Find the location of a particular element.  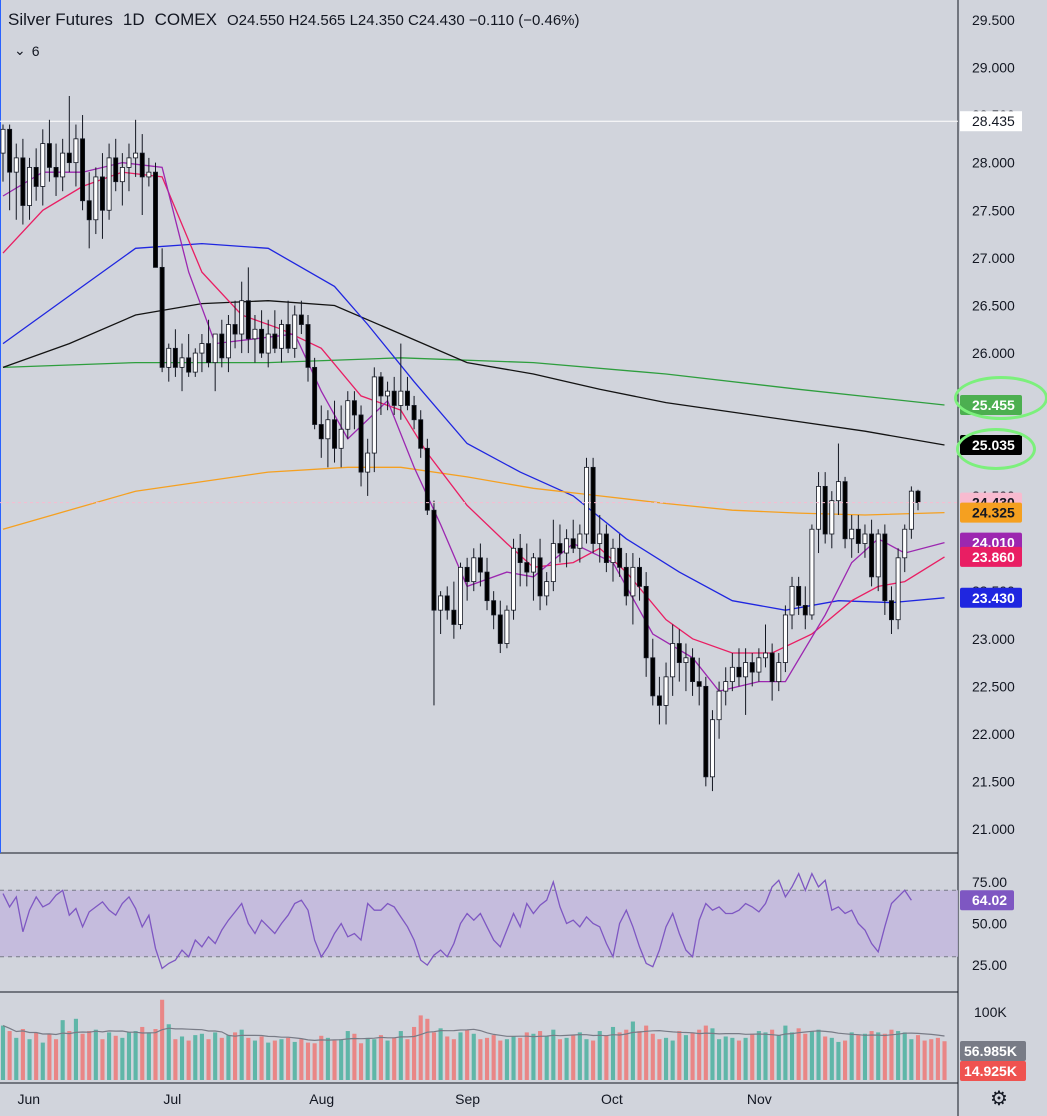

symbol-name: Silver Futures is located at coordinates (60, 19).